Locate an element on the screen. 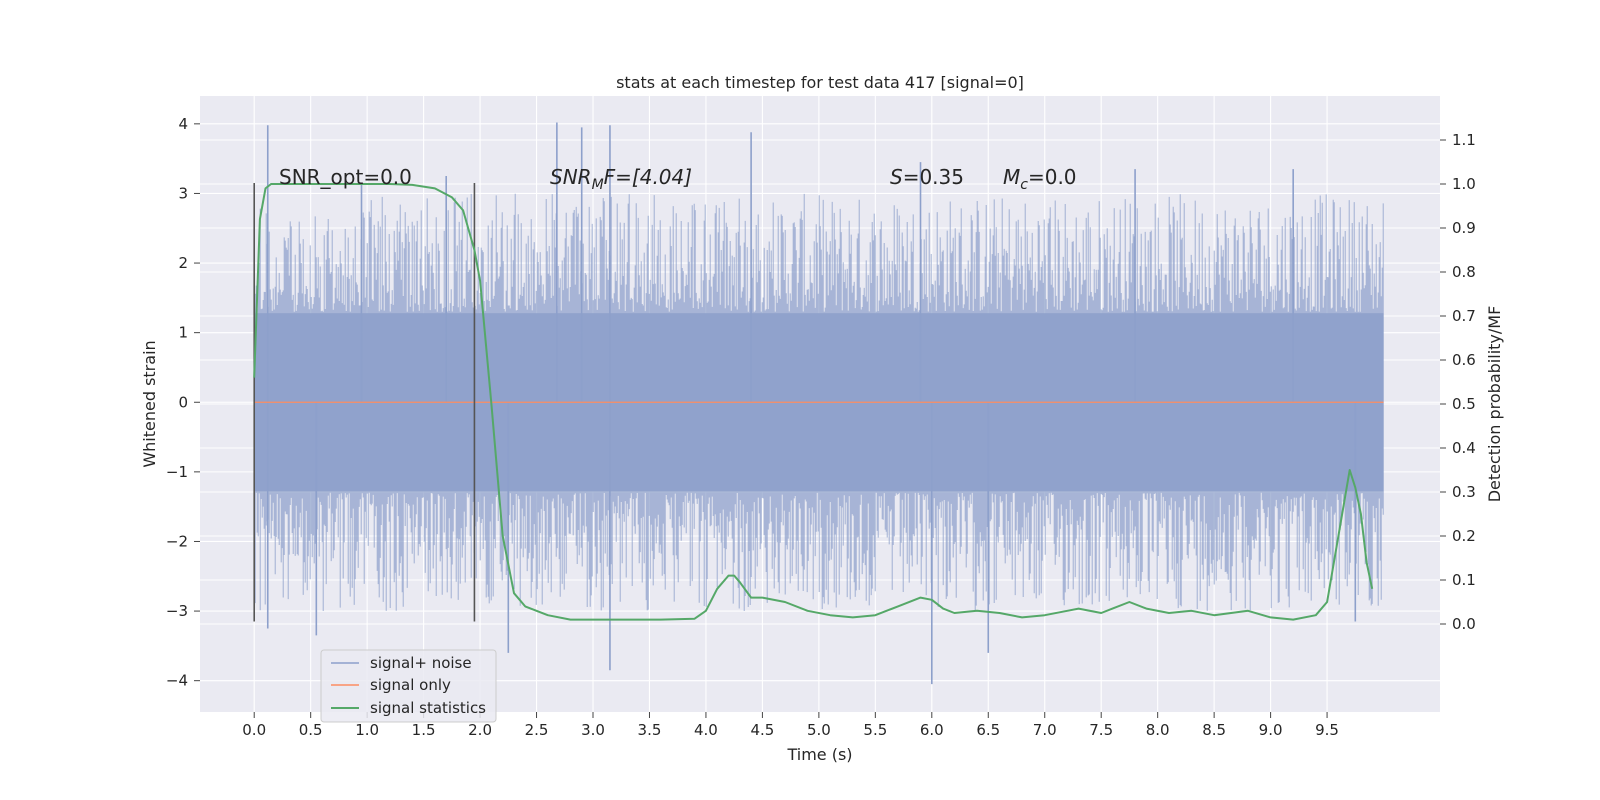 This screenshot has width=1600, height=800. x-tick-label: 8.0 is located at coordinates (1158, 730).